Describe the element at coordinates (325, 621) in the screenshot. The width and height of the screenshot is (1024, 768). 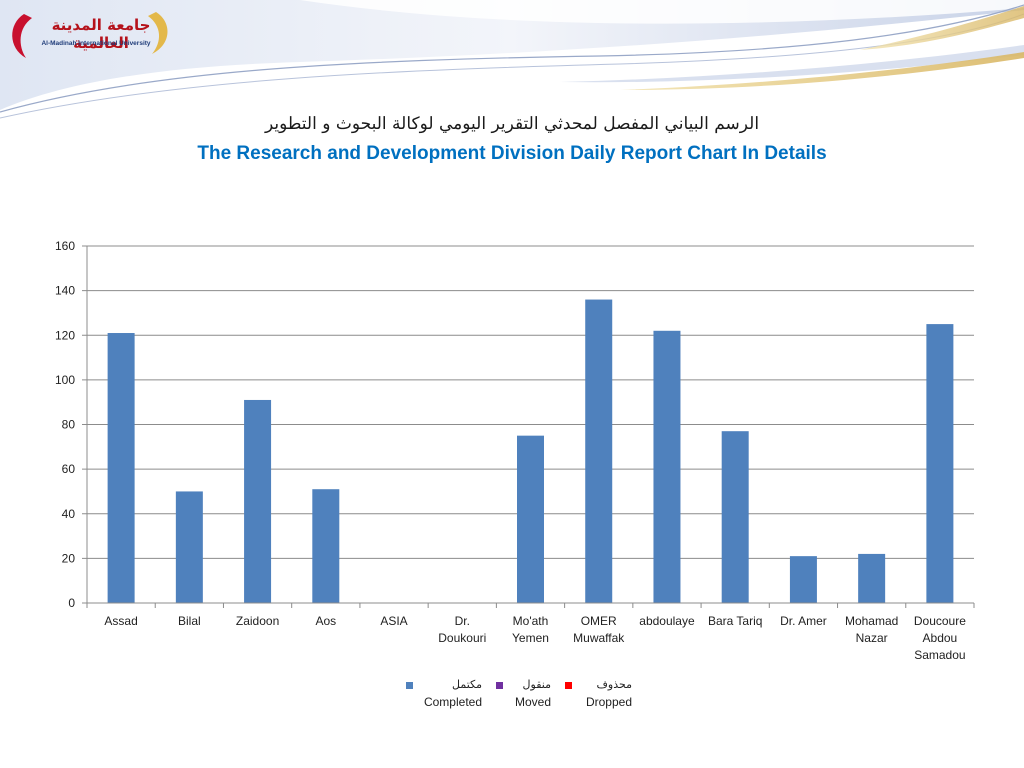
I see `x-tick-label: Aos` at that location.